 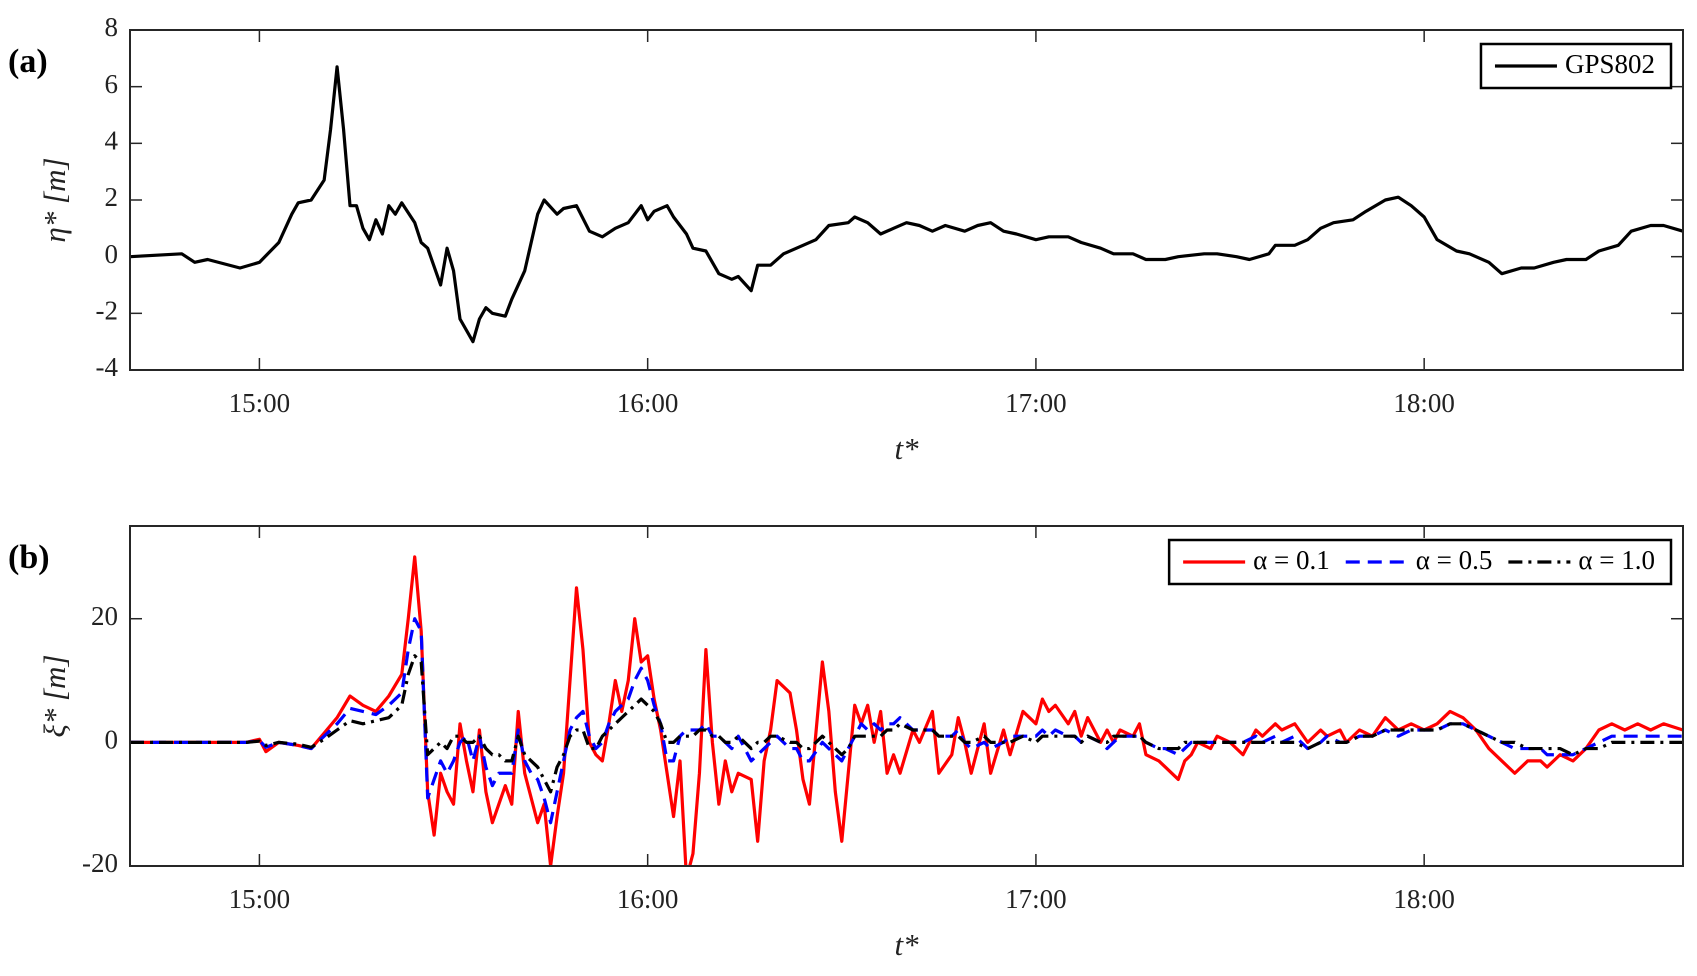 I want to click on y-axis-label: η* [m], so click(x=54, y=199).